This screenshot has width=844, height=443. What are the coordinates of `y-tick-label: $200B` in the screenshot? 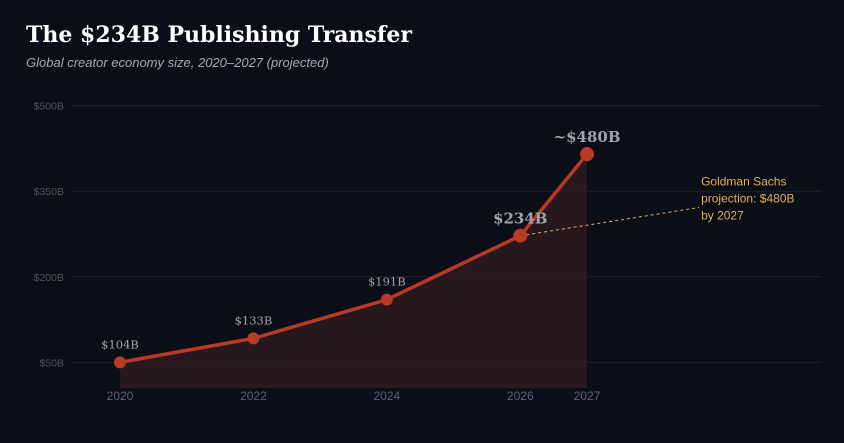 It's located at (49, 278).